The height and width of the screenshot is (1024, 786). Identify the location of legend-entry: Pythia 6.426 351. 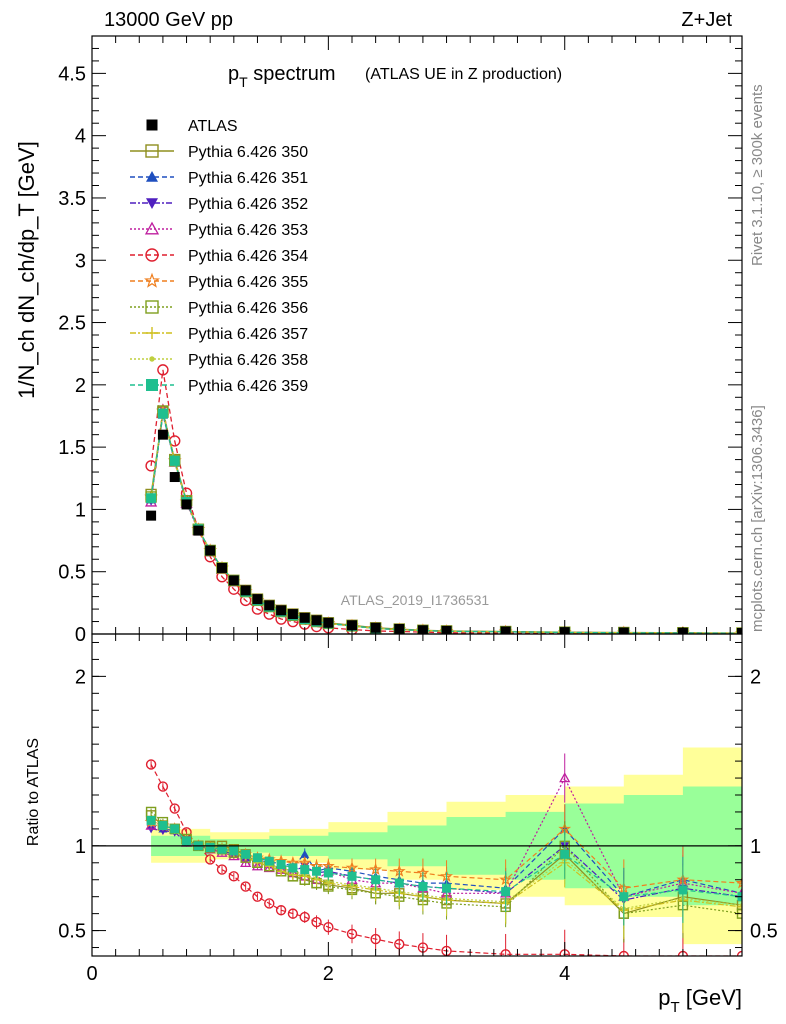
(219, 178).